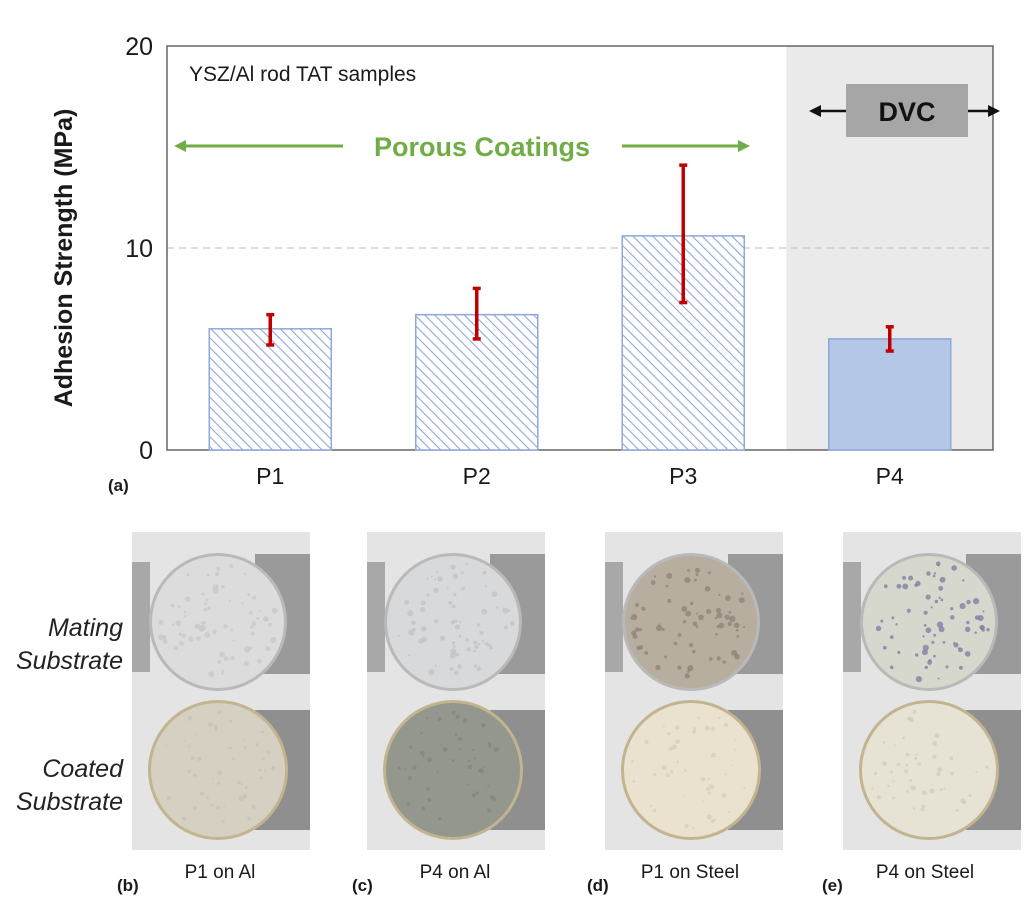  I want to click on coated-disc, so click(218, 770).